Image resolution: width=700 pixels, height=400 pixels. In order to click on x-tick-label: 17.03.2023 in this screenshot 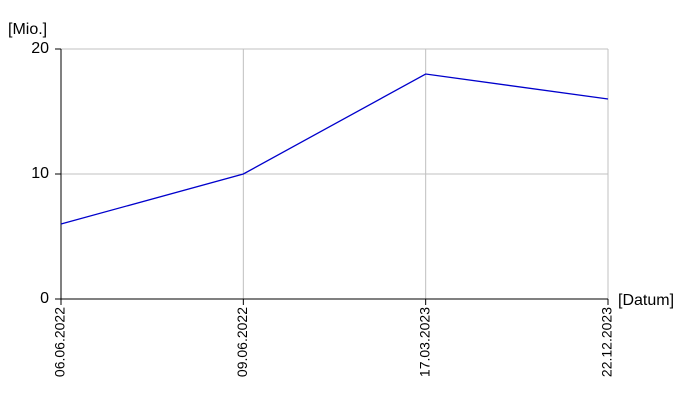, I will do `click(424, 342)`.